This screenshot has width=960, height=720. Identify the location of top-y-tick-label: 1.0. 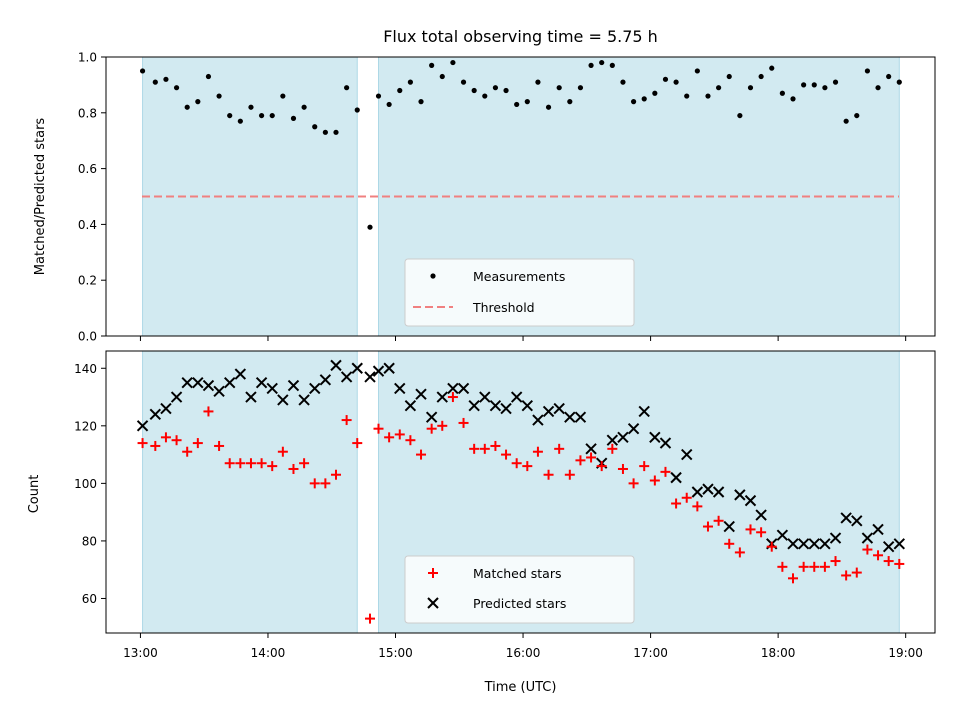
(87, 58).